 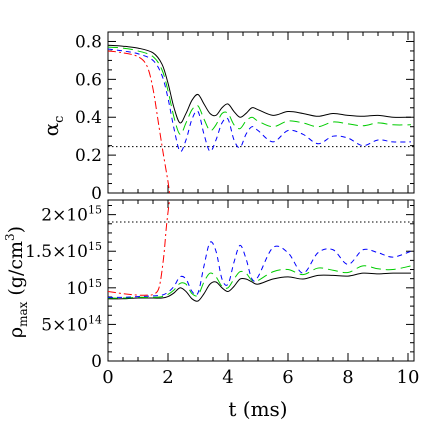 What do you see at coordinates (287, 377) in the screenshot?
I see `x-tick-label: 6` at bounding box center [287, 377].